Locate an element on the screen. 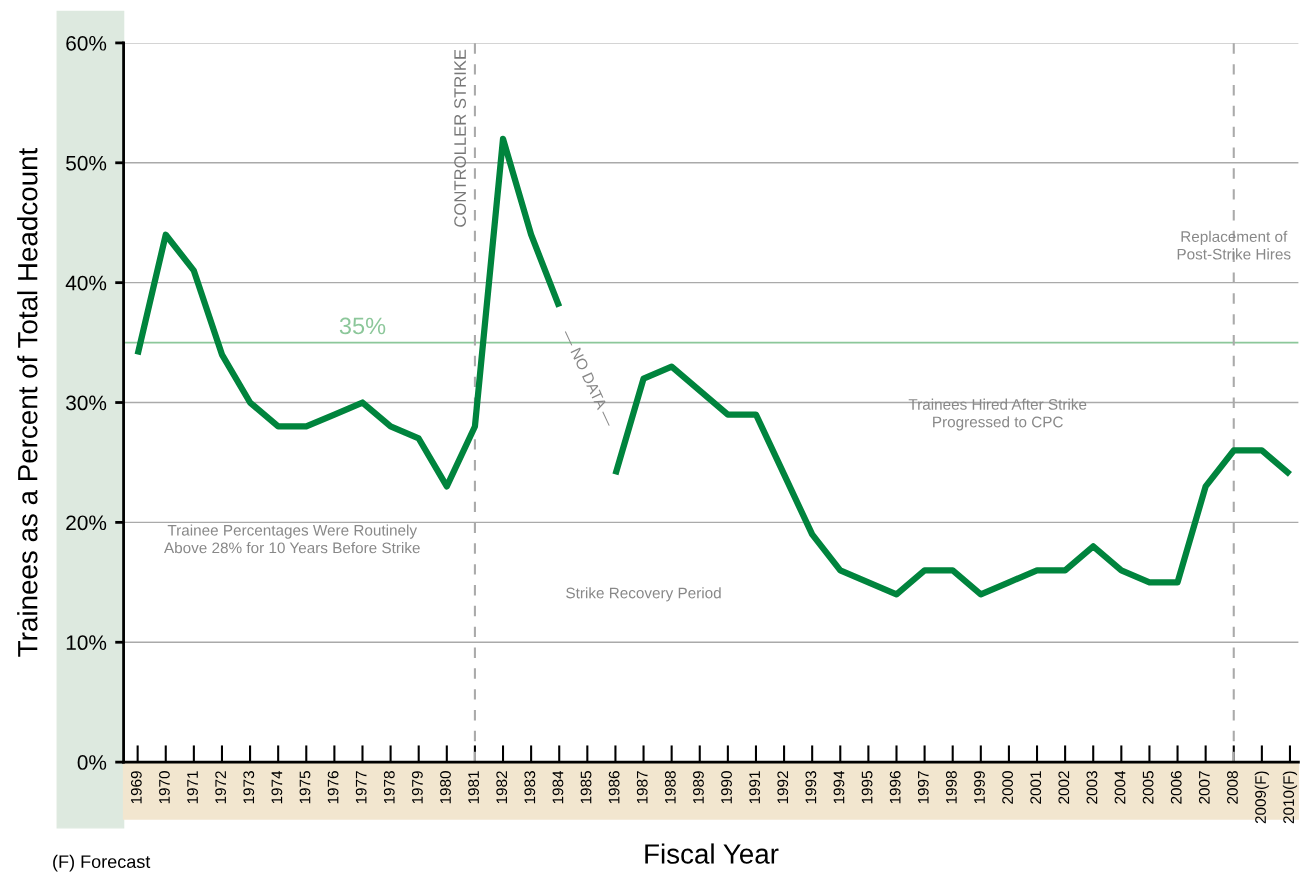  x-tick-label: 2007 is located at coordinates (1204, 787).